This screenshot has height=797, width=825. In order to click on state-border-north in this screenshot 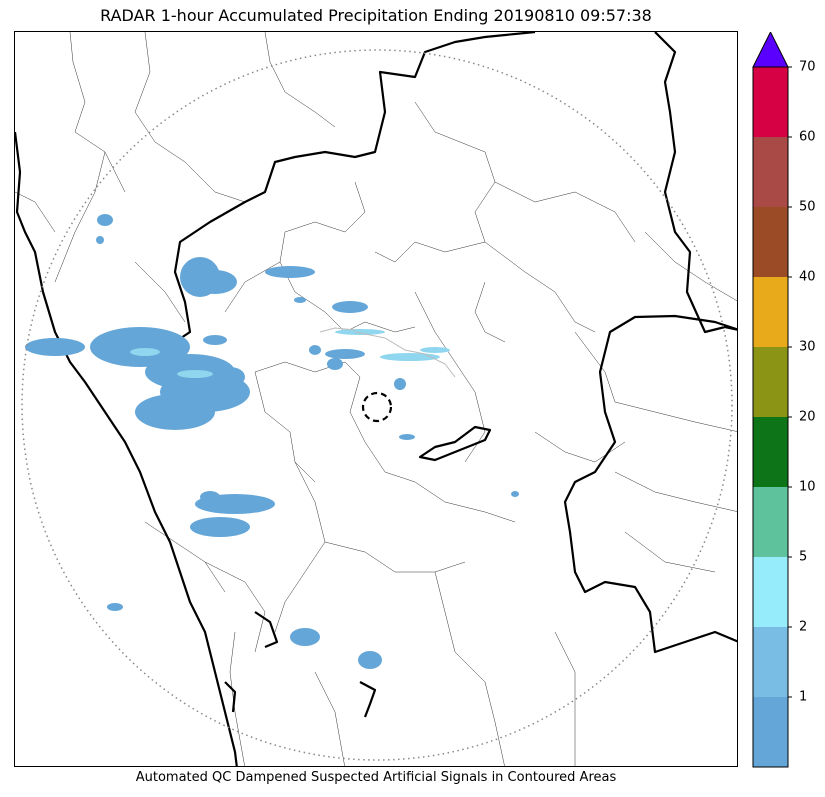, I will do `click(695, 183)`.